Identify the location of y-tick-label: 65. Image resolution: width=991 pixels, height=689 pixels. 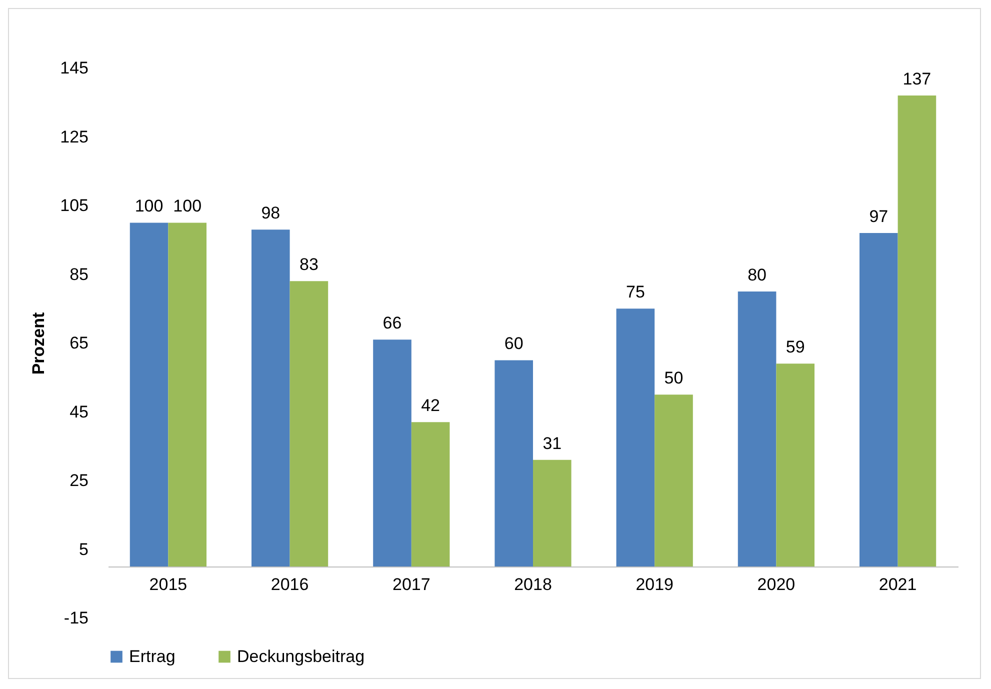
(79, 343).